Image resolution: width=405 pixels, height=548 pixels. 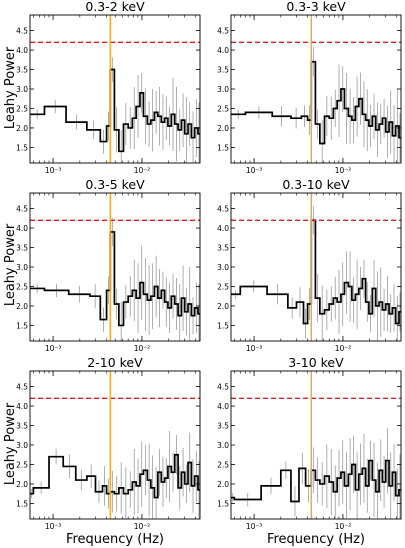 What do you see at coordinates (316, 362) in the screenshot?
I see `panel-title: 3-10 keV` at bounding box center [316, 362].